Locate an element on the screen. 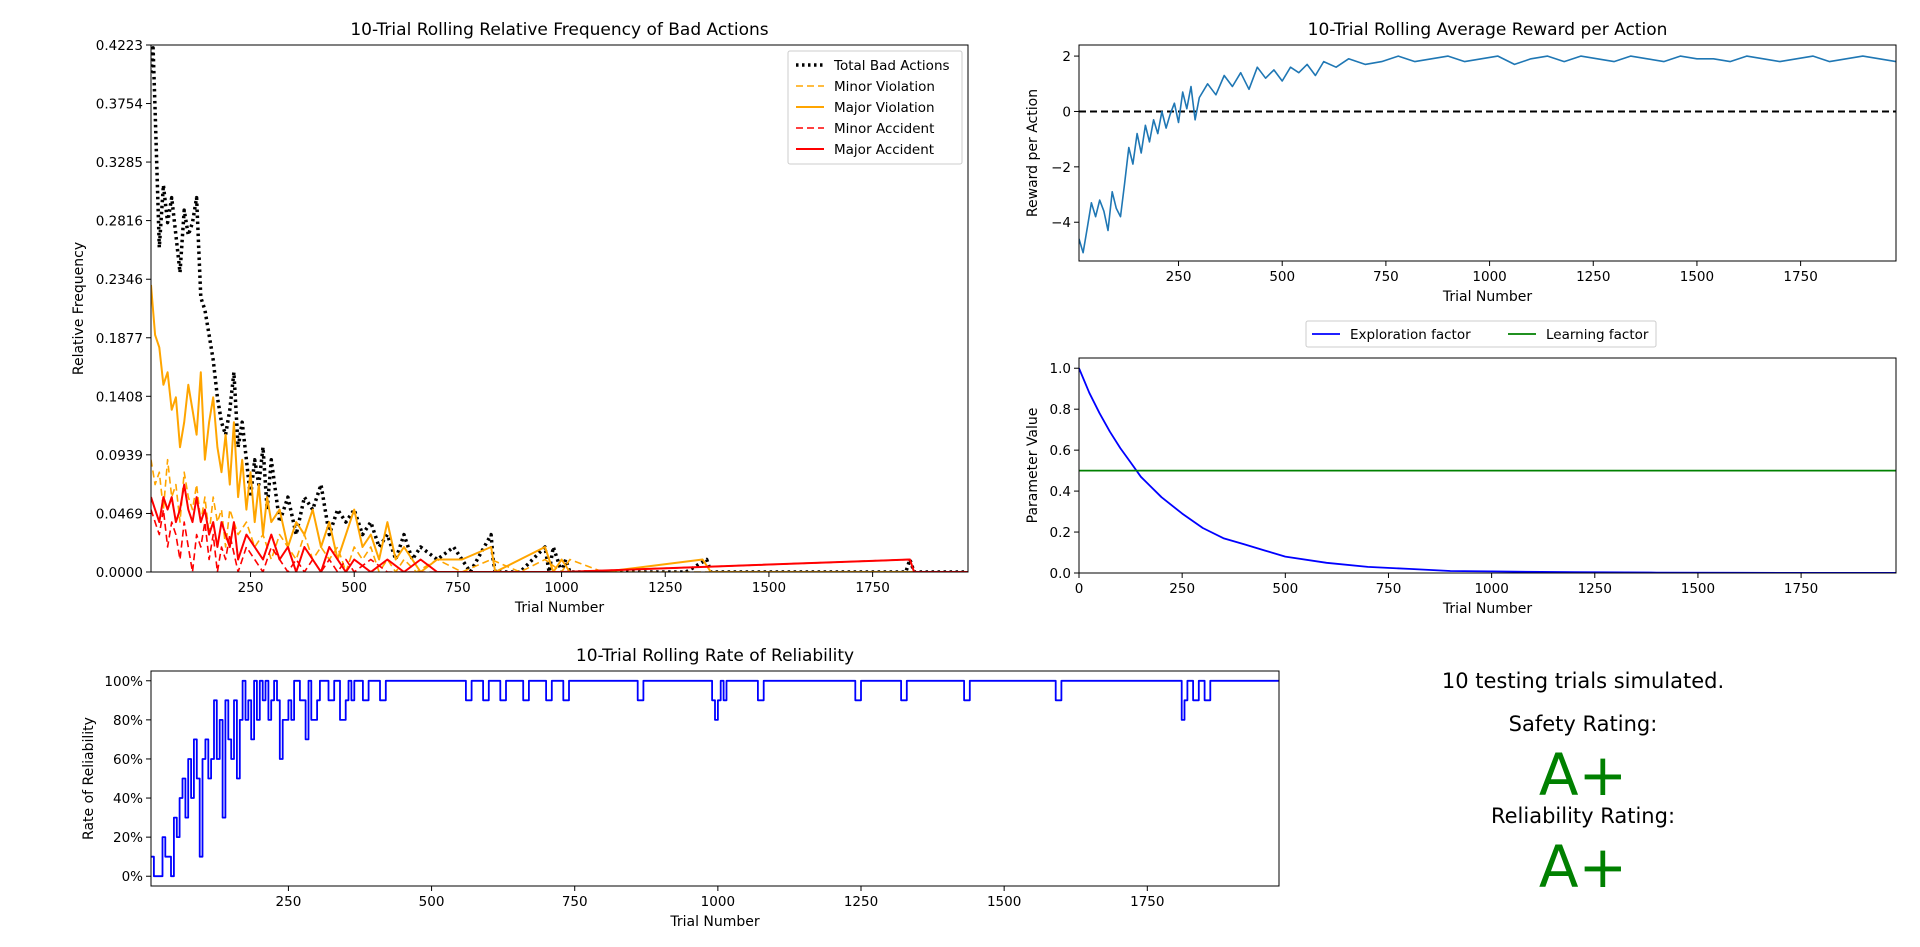 The width and height of the screenshot is (1920, 947). plot-frame-params is located at coordinates (1487, 465).